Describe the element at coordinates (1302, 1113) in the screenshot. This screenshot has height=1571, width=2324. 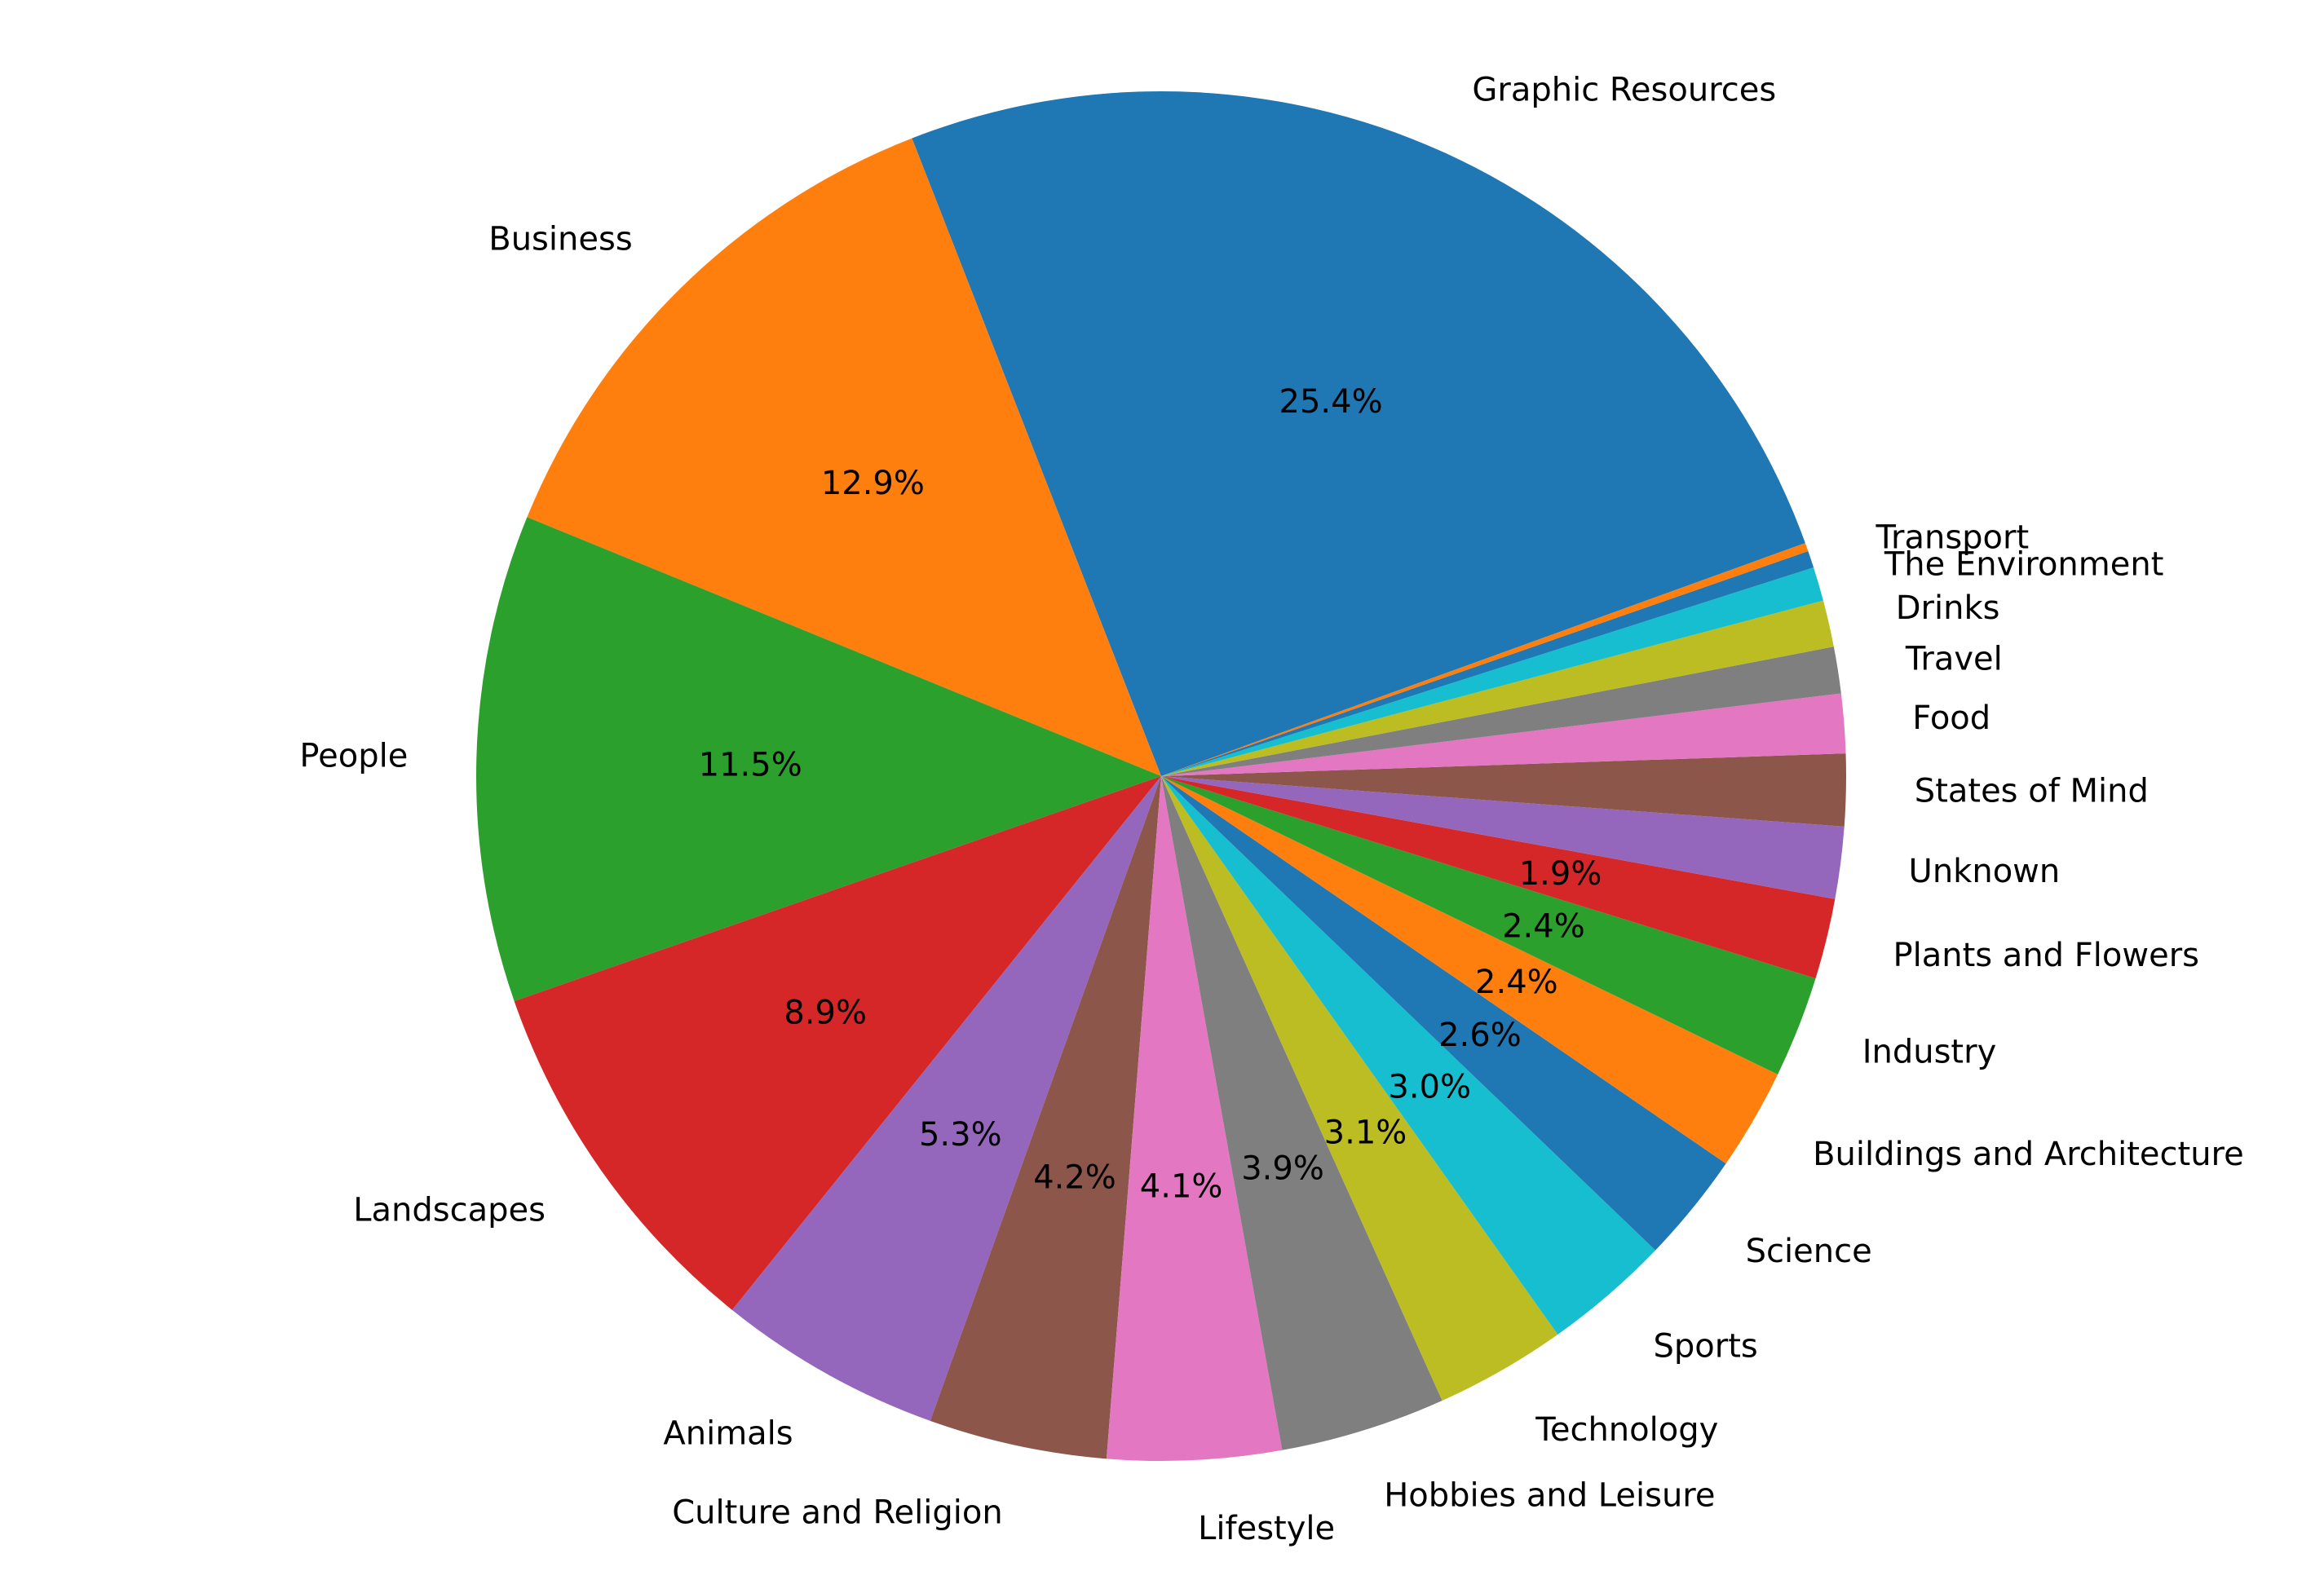
I see `wedge-hobbies-and-leisure` at that location.